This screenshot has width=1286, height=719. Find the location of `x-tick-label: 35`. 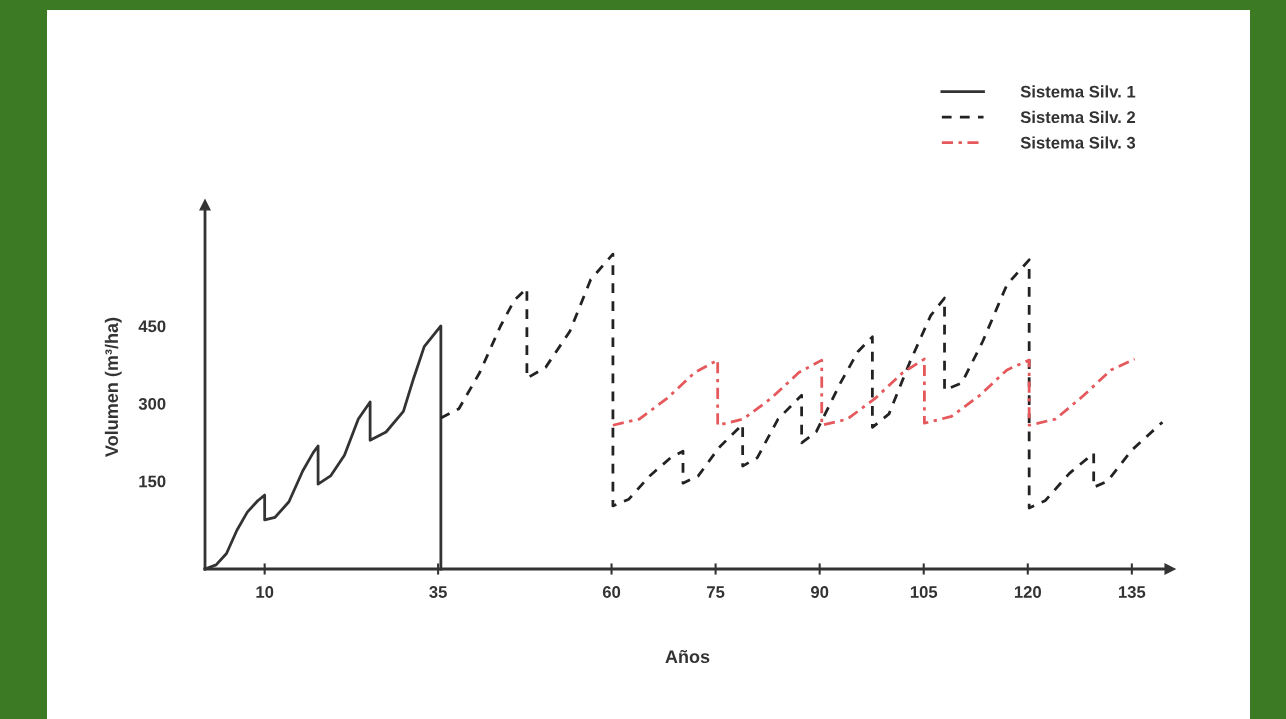

x-tick-label: 35 is located at coordinates (438, 592).